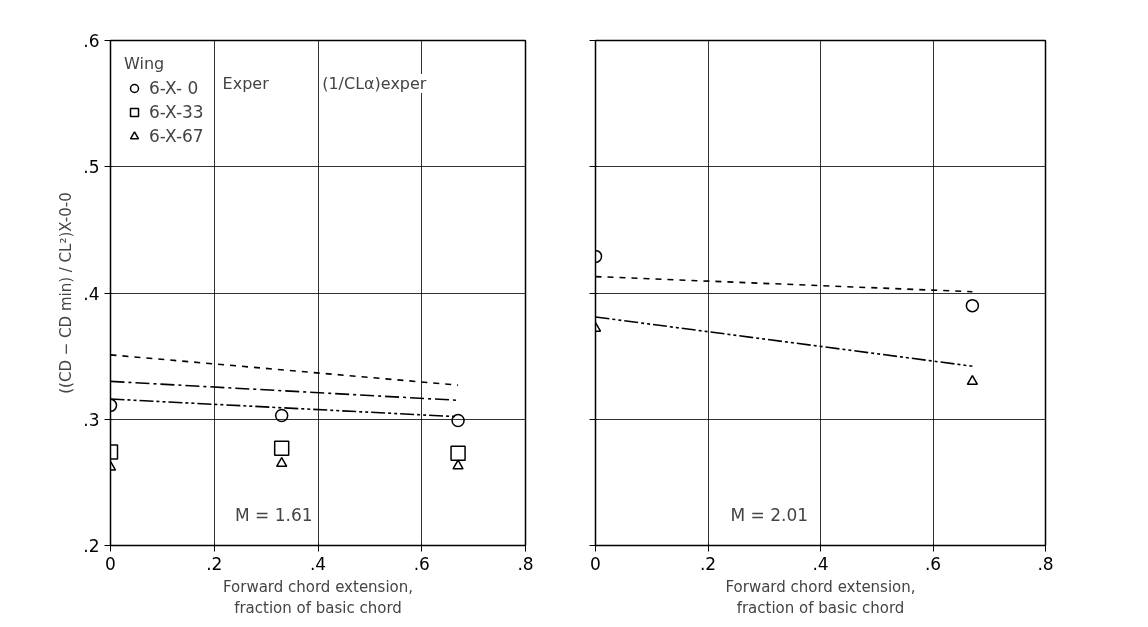 Image resolution: width=1148 pixels, height=627 pixels. What do you see at coordinates (176, 112) in the screenshot?
I see `legend-label: 6-X-33` at bounding box center [176, 112].